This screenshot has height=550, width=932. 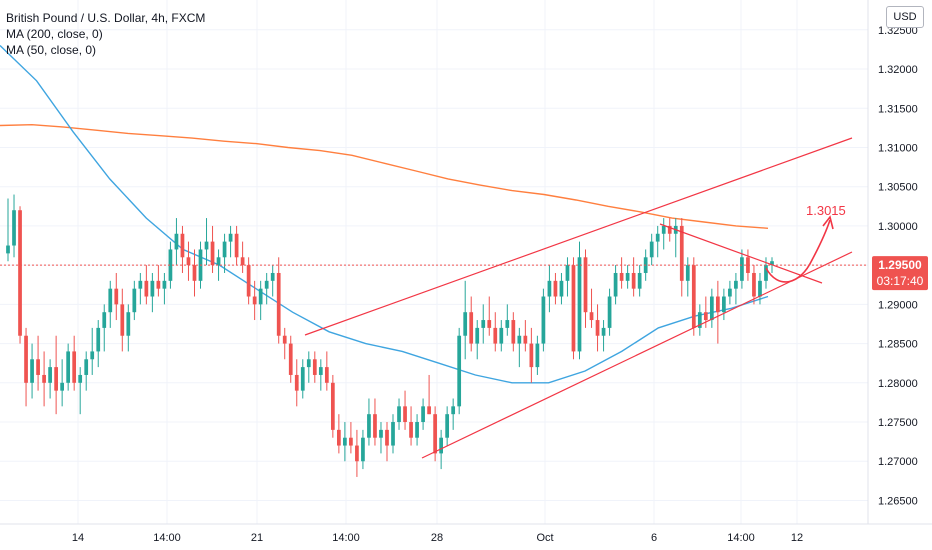 I want to click on descending-trendline, so click(x=741, y=253).